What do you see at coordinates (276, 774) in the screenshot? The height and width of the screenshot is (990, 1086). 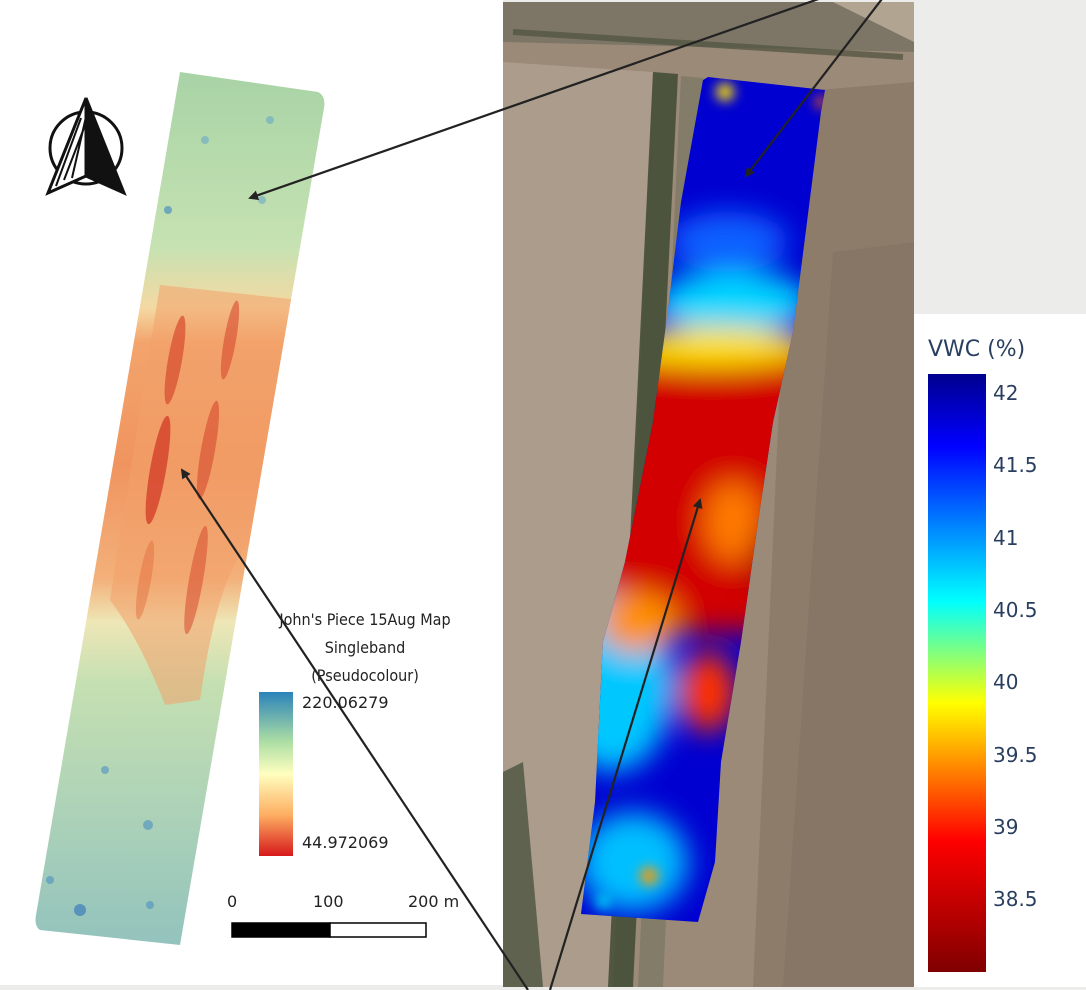 I see `legend-color-ramp` at bounding box center [276, 774].